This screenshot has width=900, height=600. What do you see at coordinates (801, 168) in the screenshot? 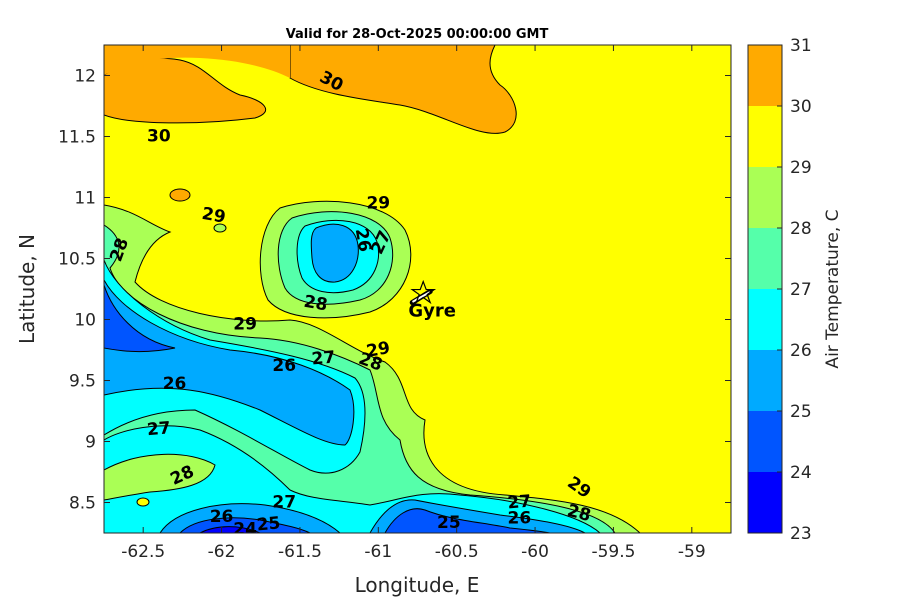
I see `colorbar-tick-label: 29` at bounding box center [801, 168].